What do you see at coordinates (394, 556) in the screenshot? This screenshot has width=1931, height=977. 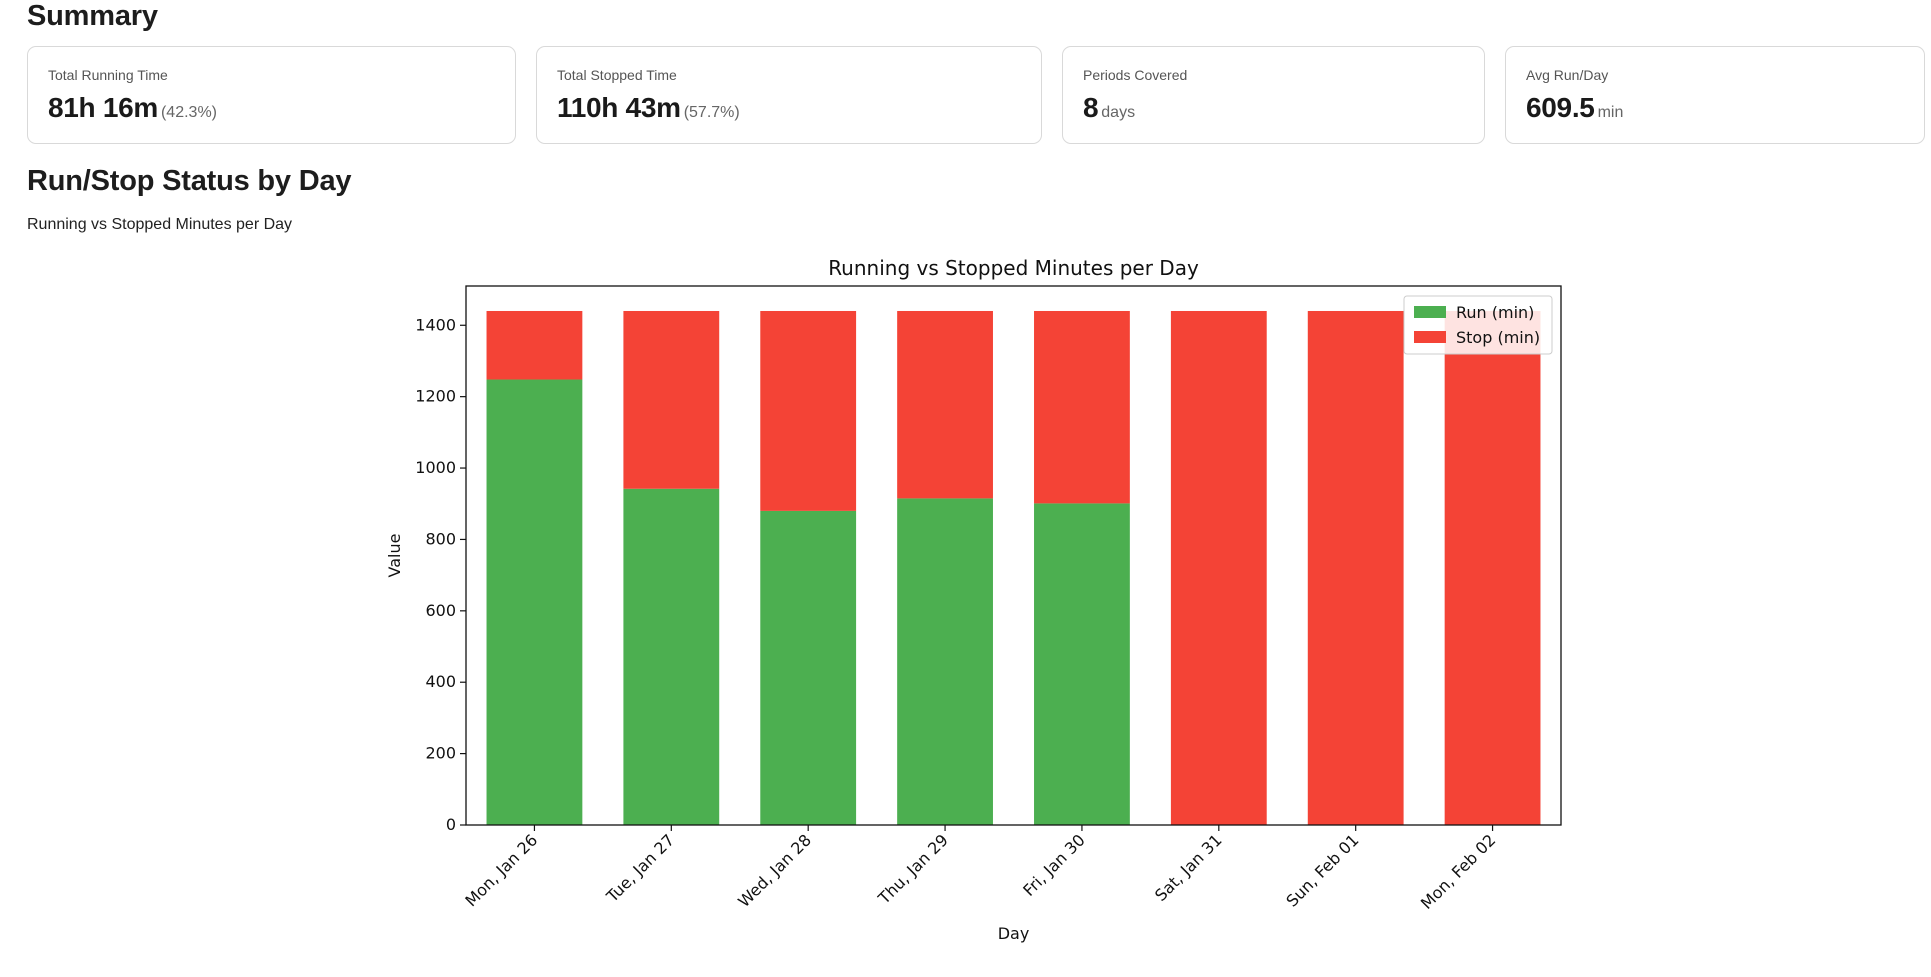 I see `y-axis-label: Value` at bounding box center [394, 556].